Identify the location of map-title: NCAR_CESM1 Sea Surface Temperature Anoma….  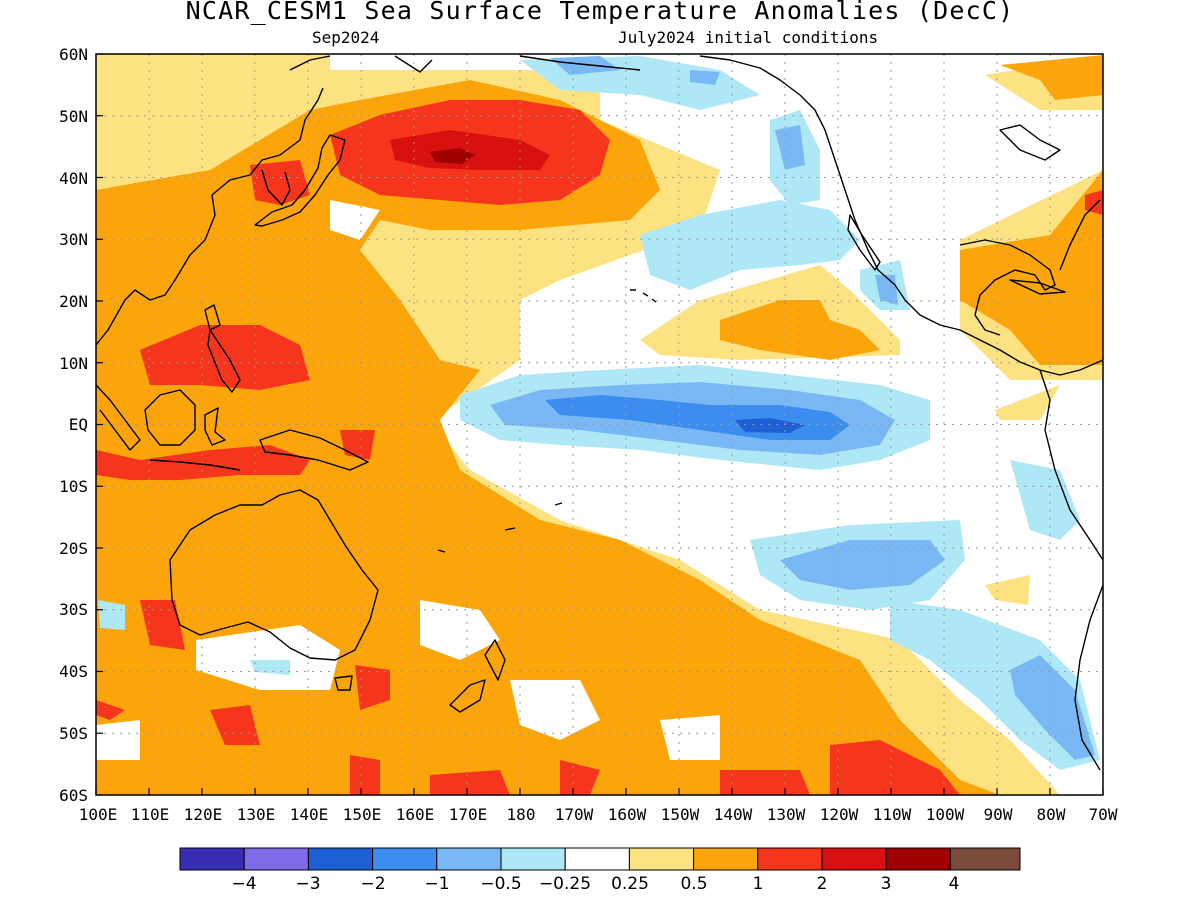
(600, 12).